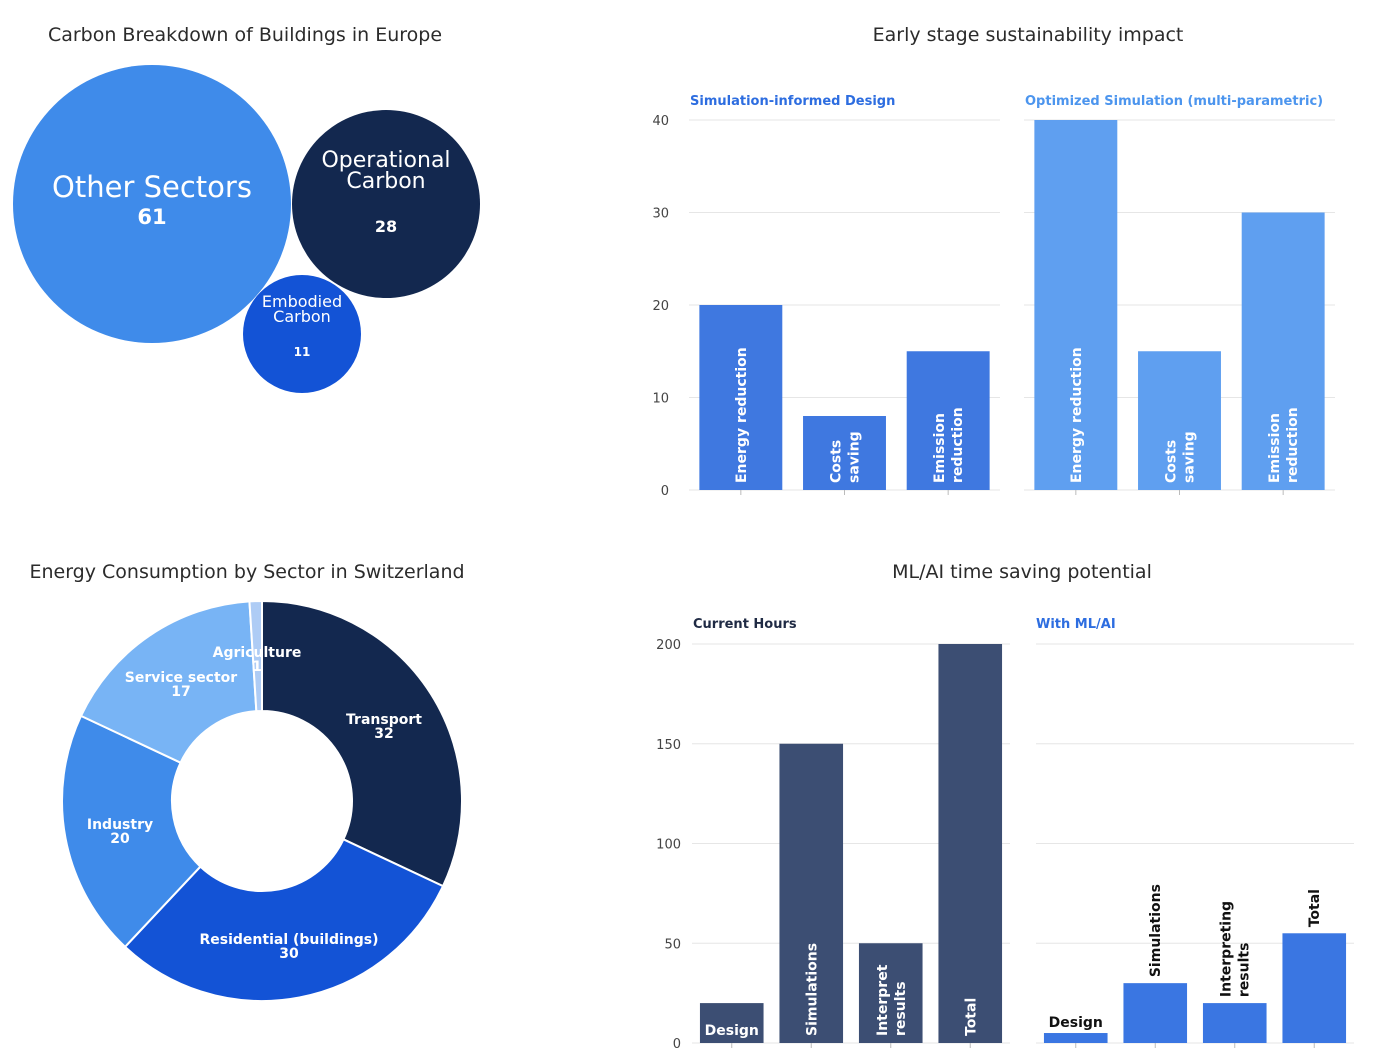  I want to click on slice-value: 20, so click(120, 839).